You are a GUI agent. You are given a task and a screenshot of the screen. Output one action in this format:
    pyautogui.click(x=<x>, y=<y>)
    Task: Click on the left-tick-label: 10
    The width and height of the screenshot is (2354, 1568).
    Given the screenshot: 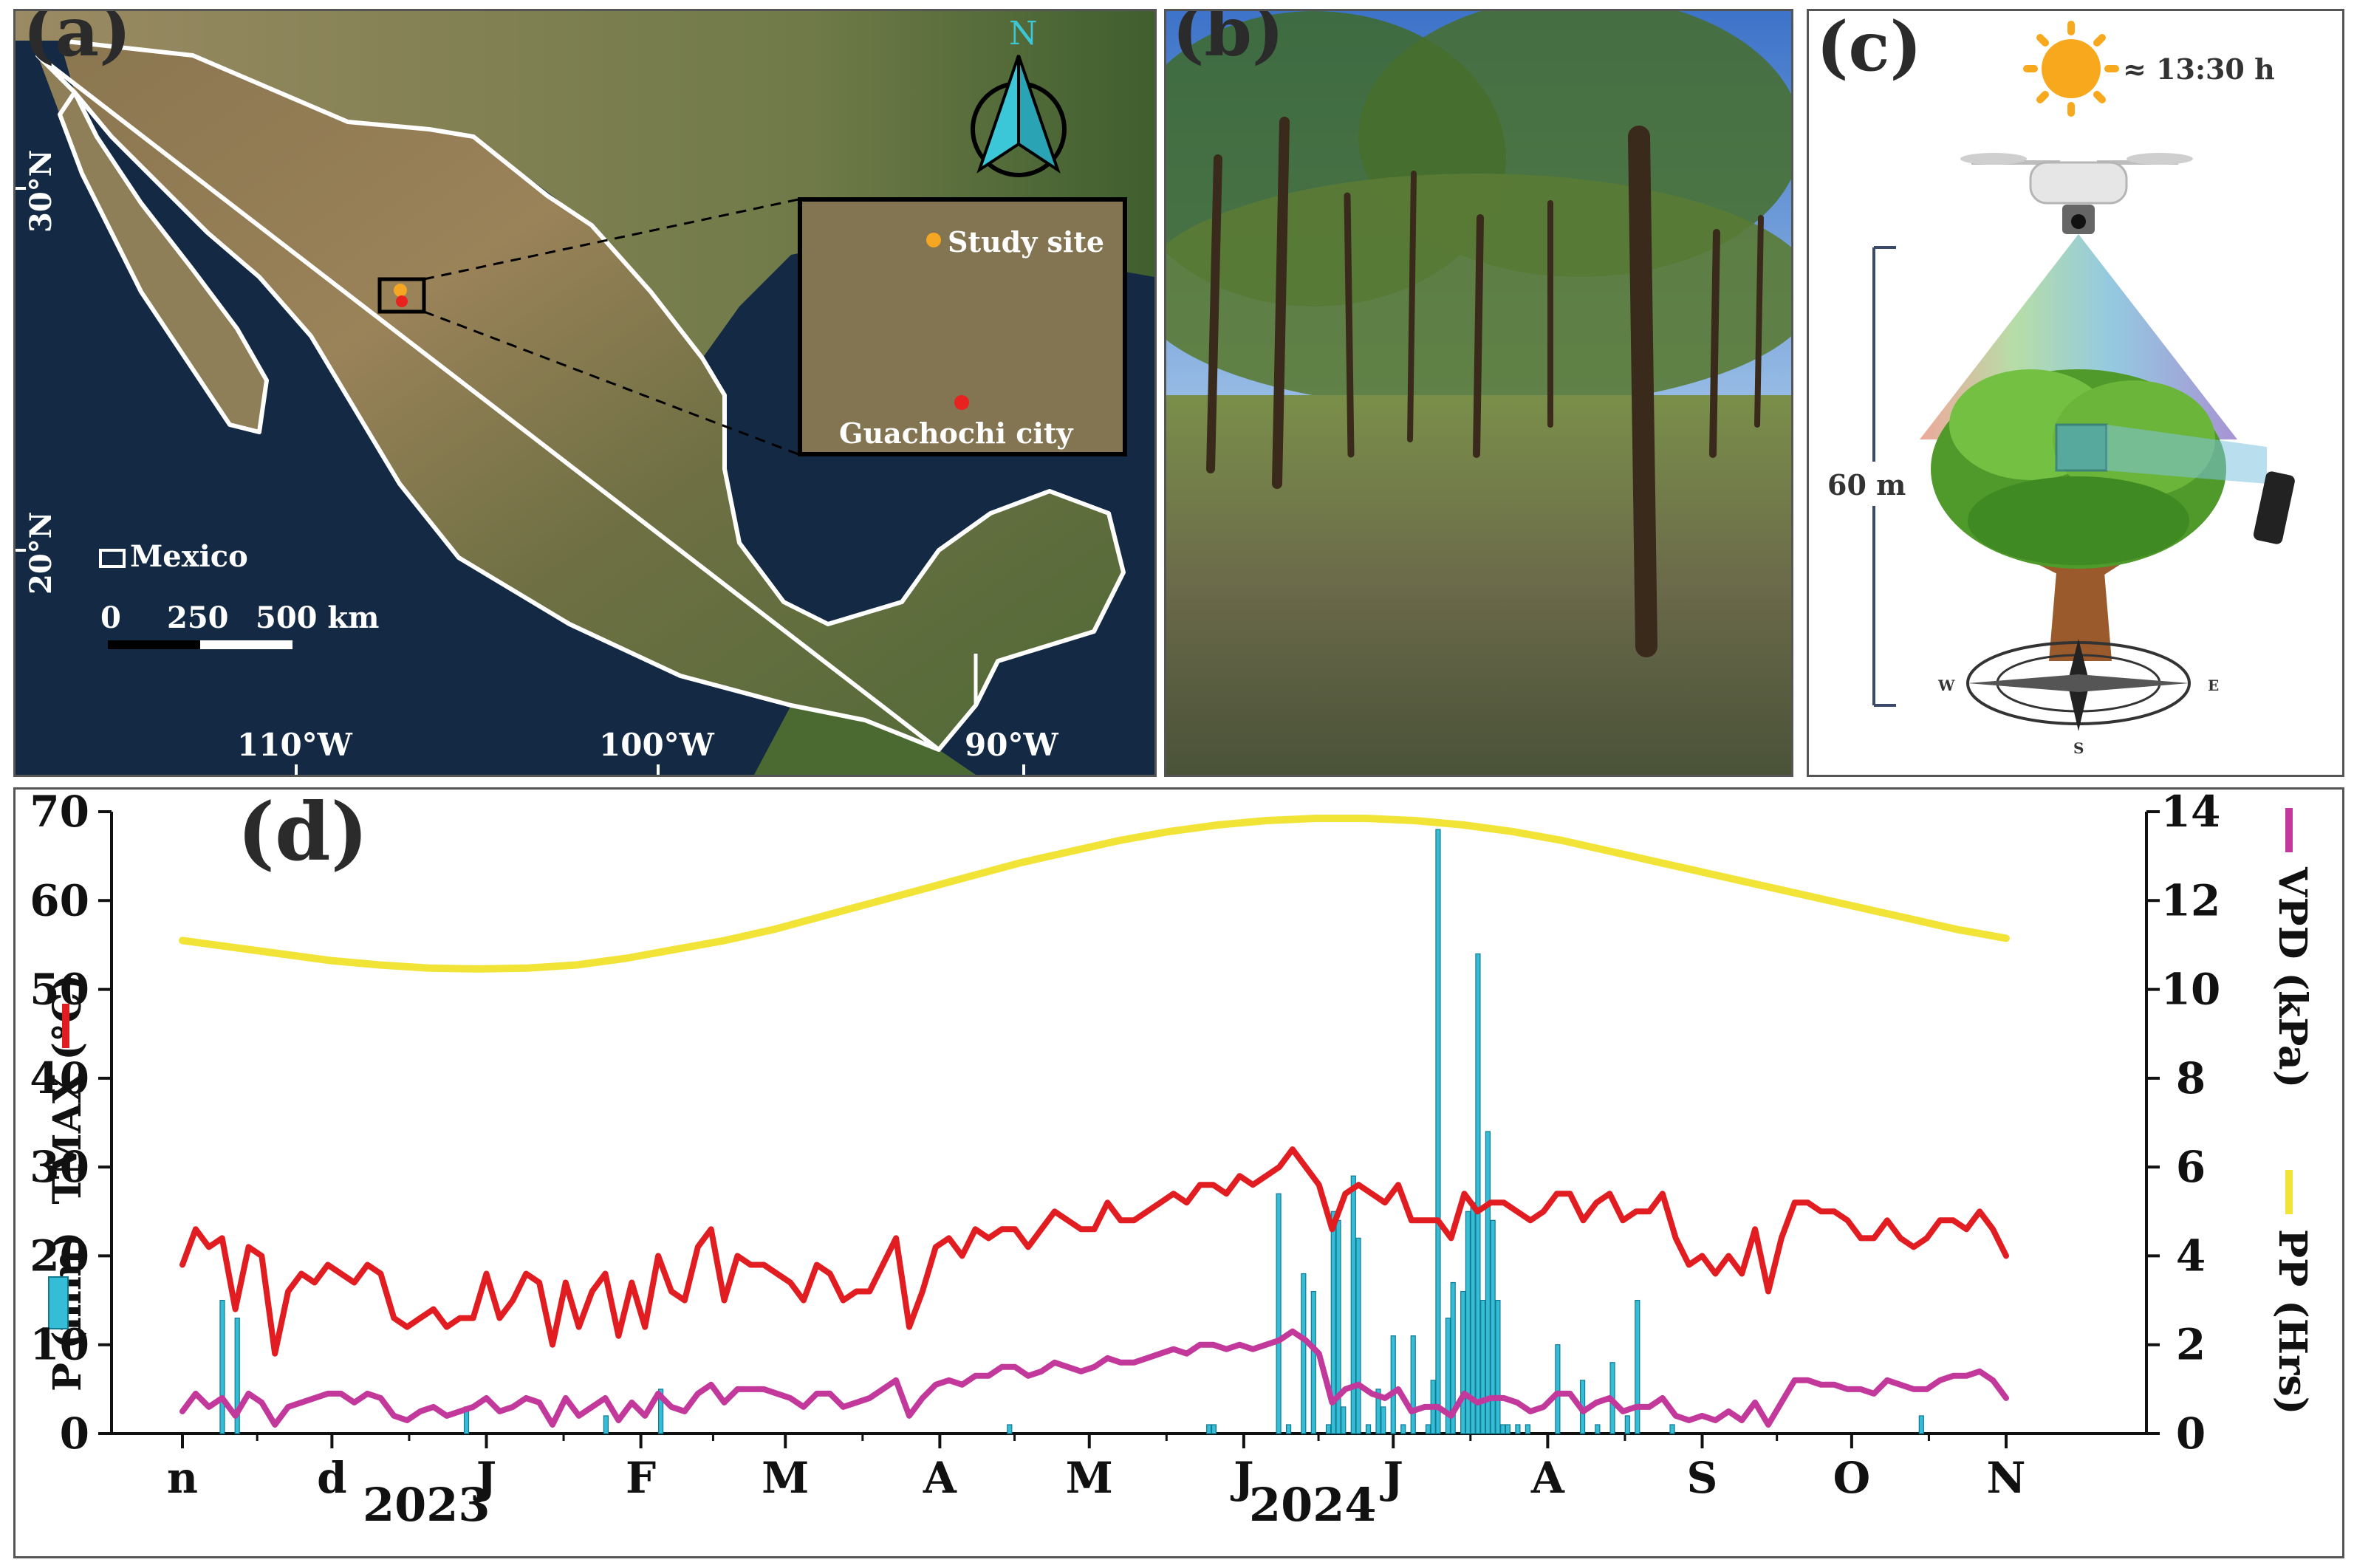 What is the action you would take?
    pyautogui.click(x=59, y=1345)
    